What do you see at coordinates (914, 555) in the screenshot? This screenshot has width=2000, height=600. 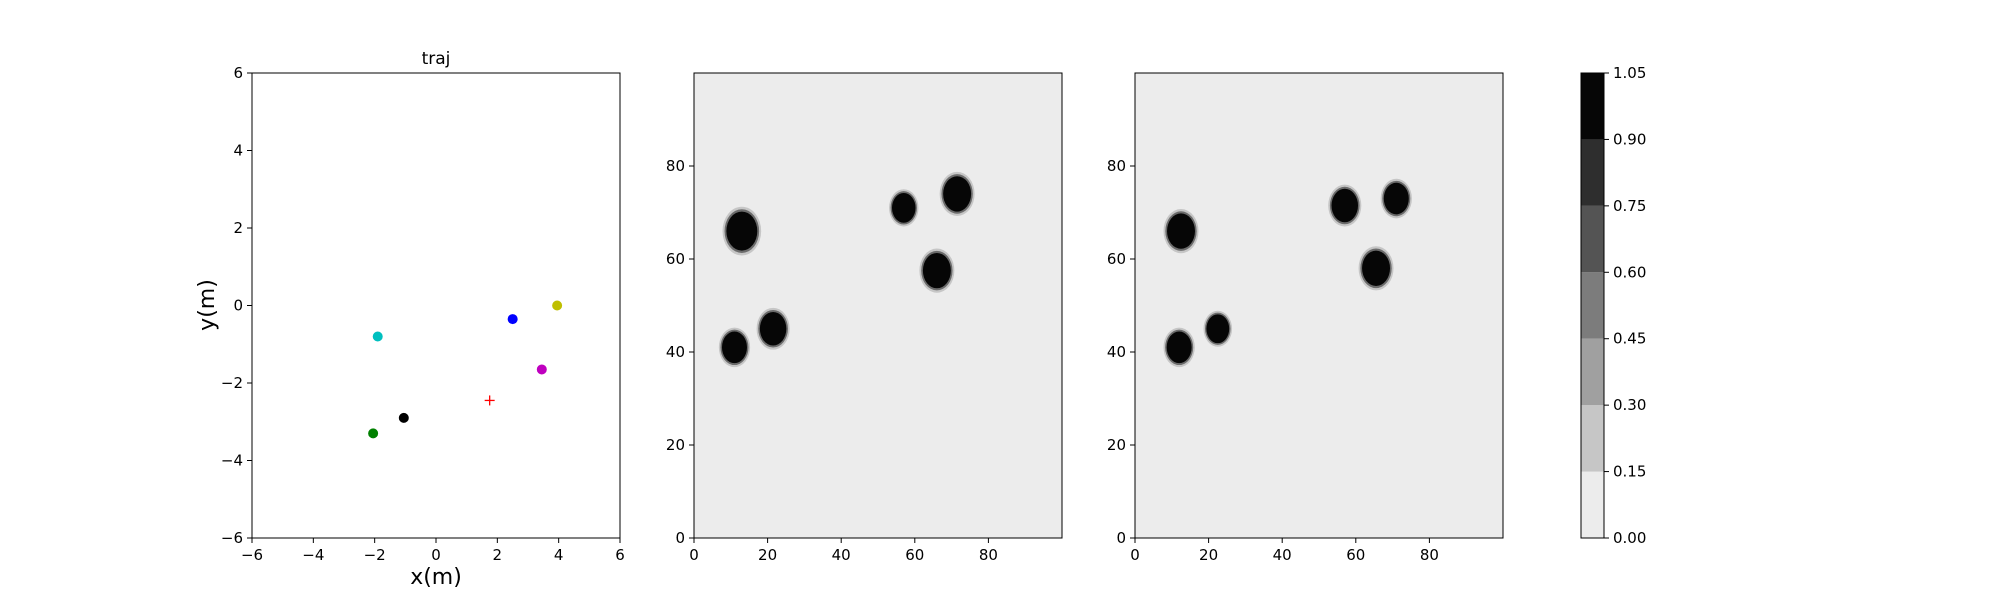 I see `map-1-x-tick-label: 60` at bounding box center [914, 555].